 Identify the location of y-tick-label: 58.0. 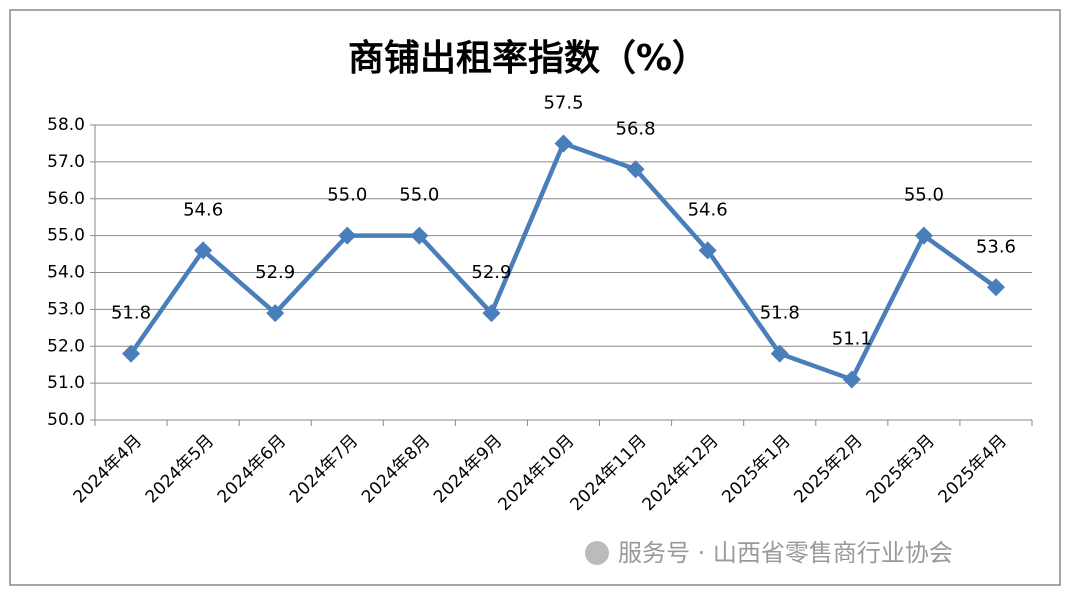
(66, 125).